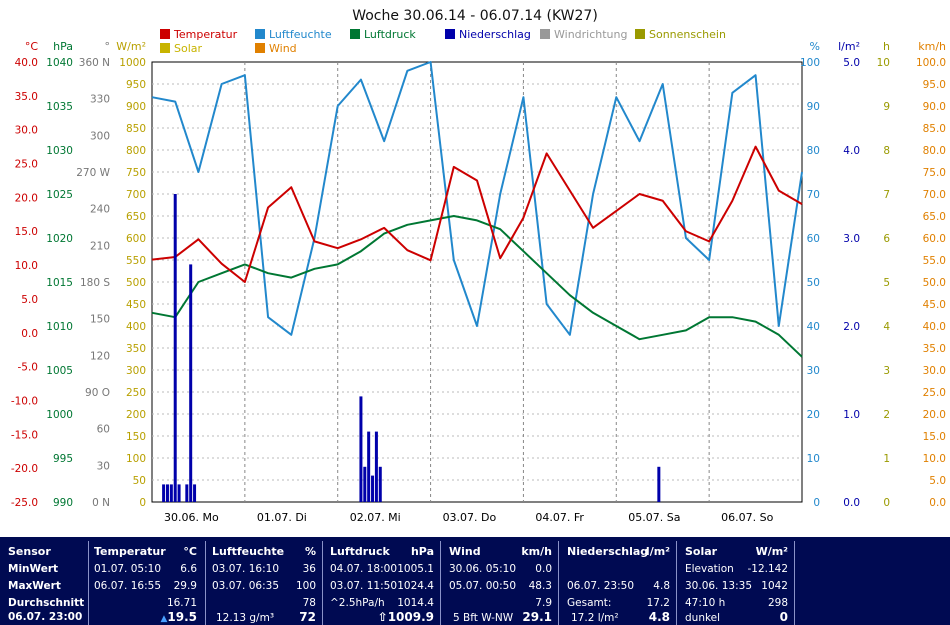  What do you see at coordinates (357, 603) in the screenshot?
I see `pressure-trend-label: ^2.5hPa/h` at bounding box center [357, 603].